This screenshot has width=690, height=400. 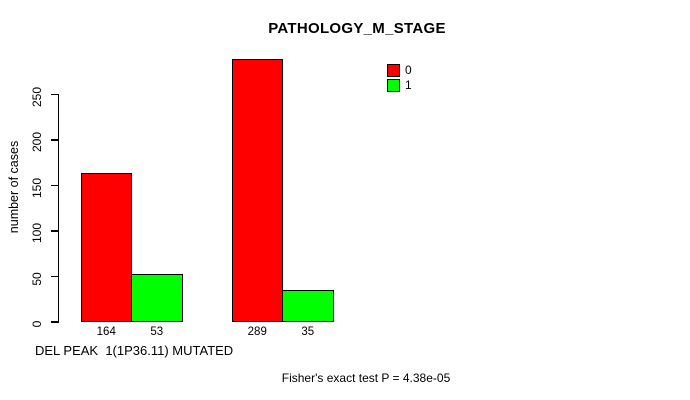 What do you see at coordinates (37, 142) in the screenshot?
I see `y-tick-label: 200` at bounding box center [37, 142].